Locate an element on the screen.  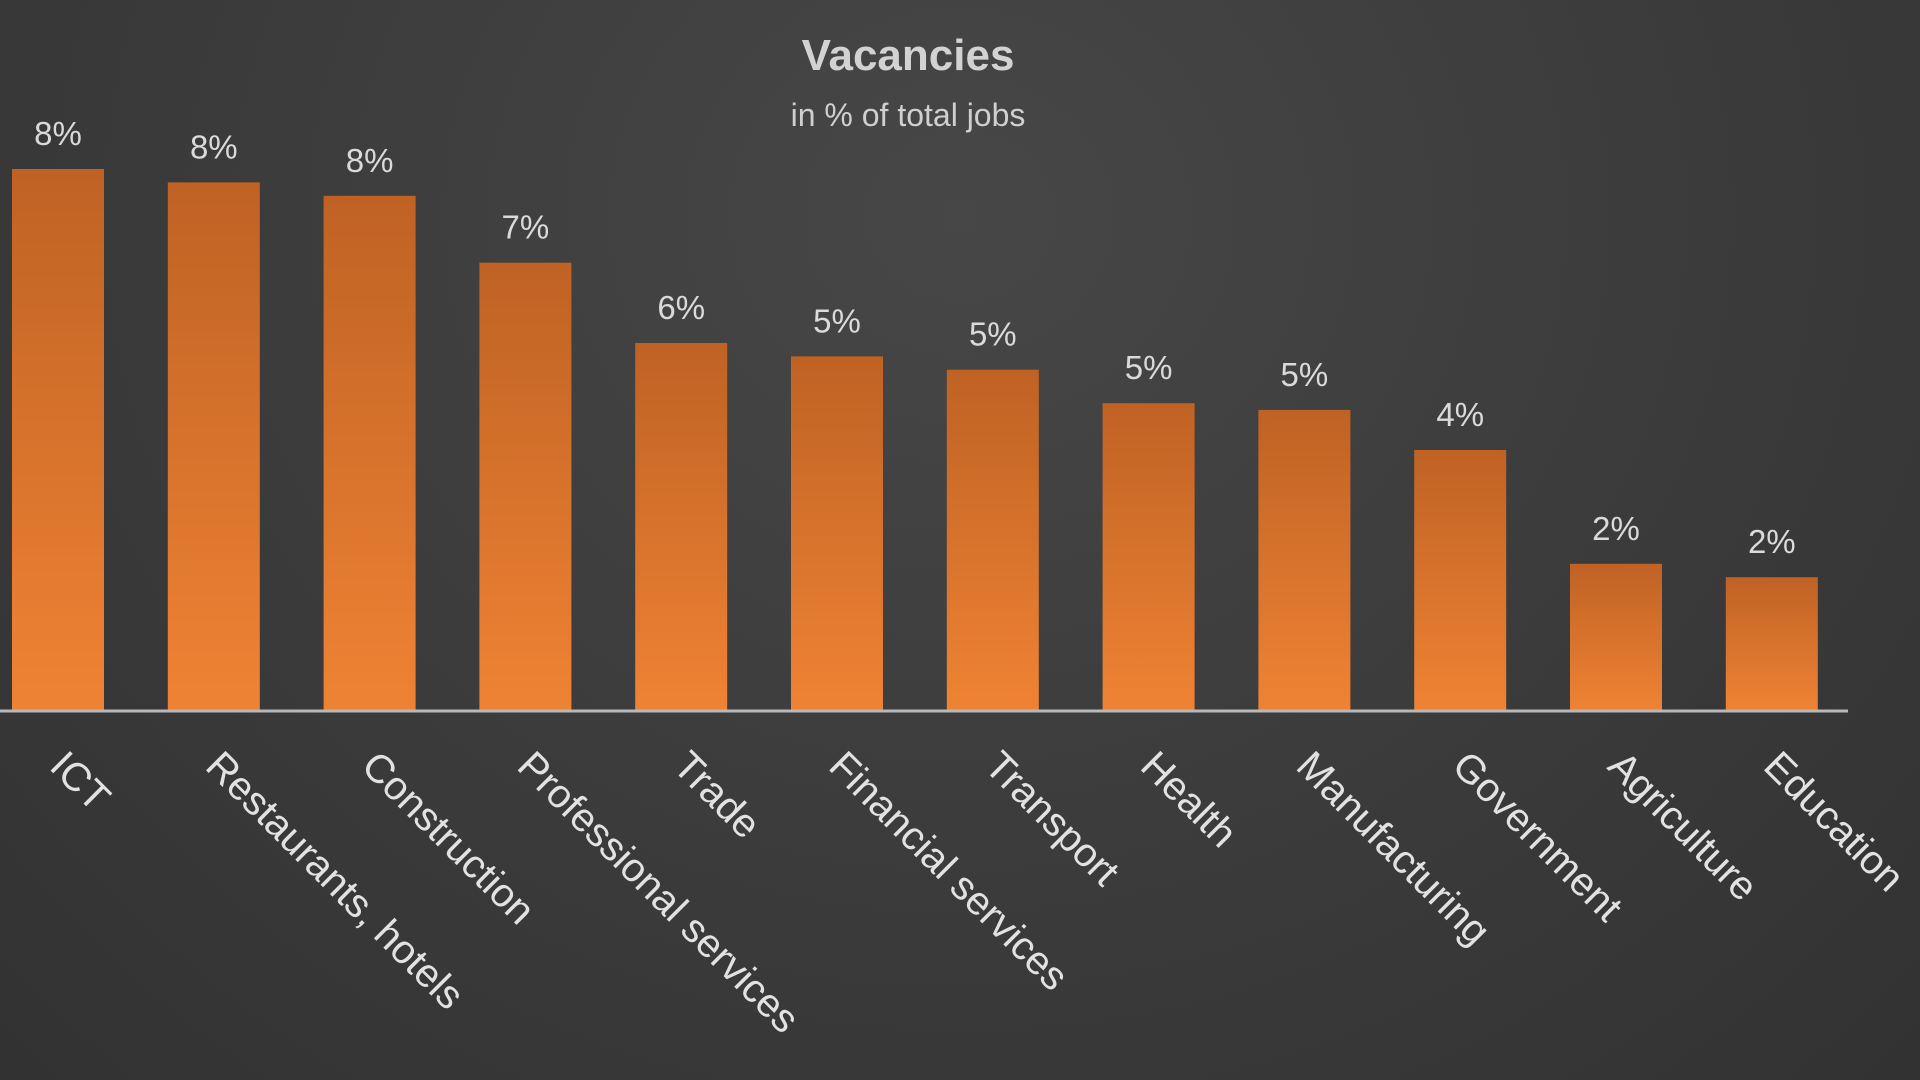
x-tick-label: ICT is located at coordinates (80, 781).